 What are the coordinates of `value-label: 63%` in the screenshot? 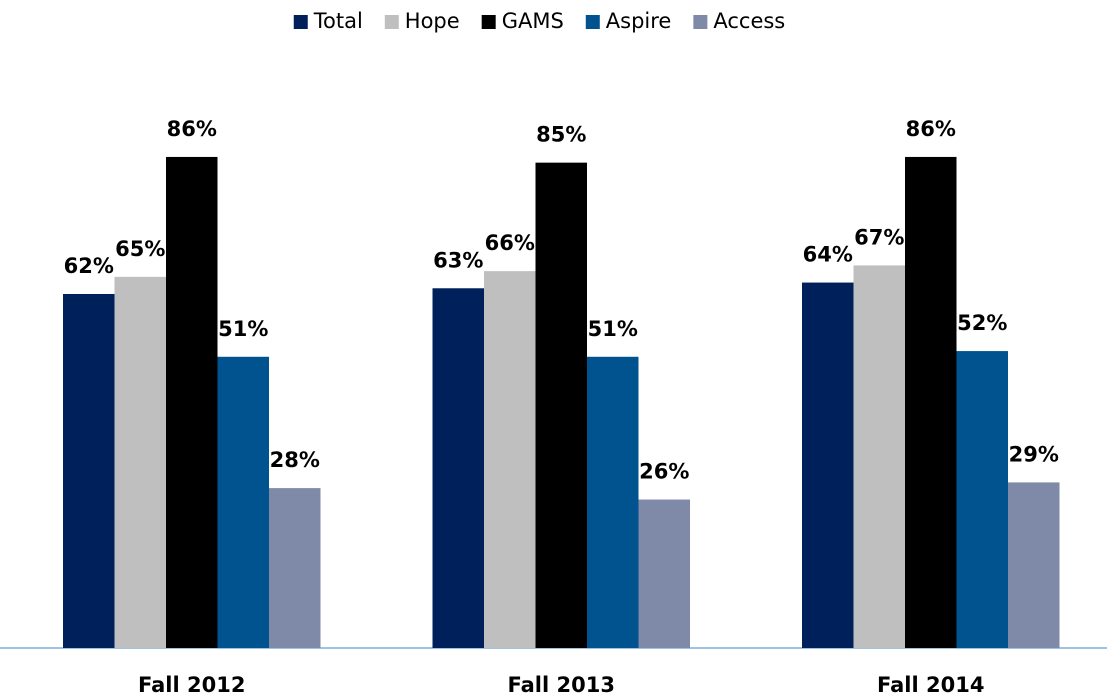 It's located at (458, 260).